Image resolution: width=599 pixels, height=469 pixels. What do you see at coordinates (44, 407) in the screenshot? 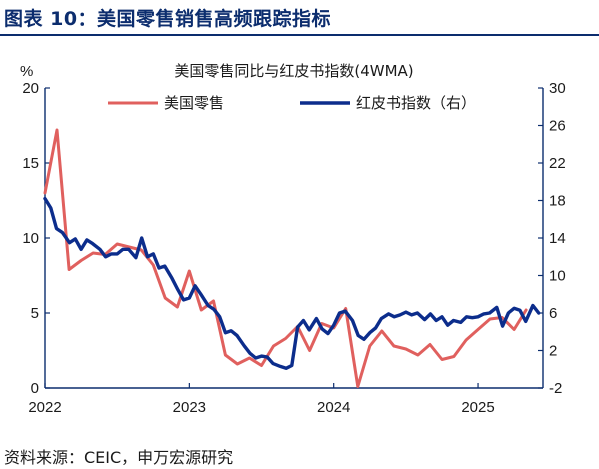
I see `x-tick-label: 2022` at bounding box center [44, 407].